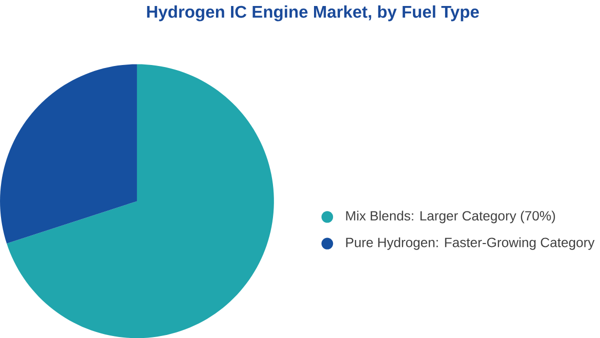 This screenshot has height=338, width=600. What do you see at coordinates (313, 13) in the screenshot?
I see `chart-title: Hydrogen IC Engine Market, by Fuel Type` at bounding box center [313, 13].